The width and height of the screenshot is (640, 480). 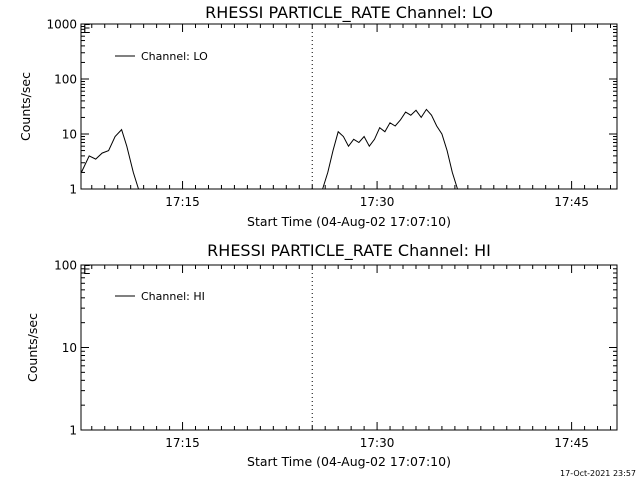 I want to click on chart1-xtick-label: 17:45, so click(x=571, y=202).